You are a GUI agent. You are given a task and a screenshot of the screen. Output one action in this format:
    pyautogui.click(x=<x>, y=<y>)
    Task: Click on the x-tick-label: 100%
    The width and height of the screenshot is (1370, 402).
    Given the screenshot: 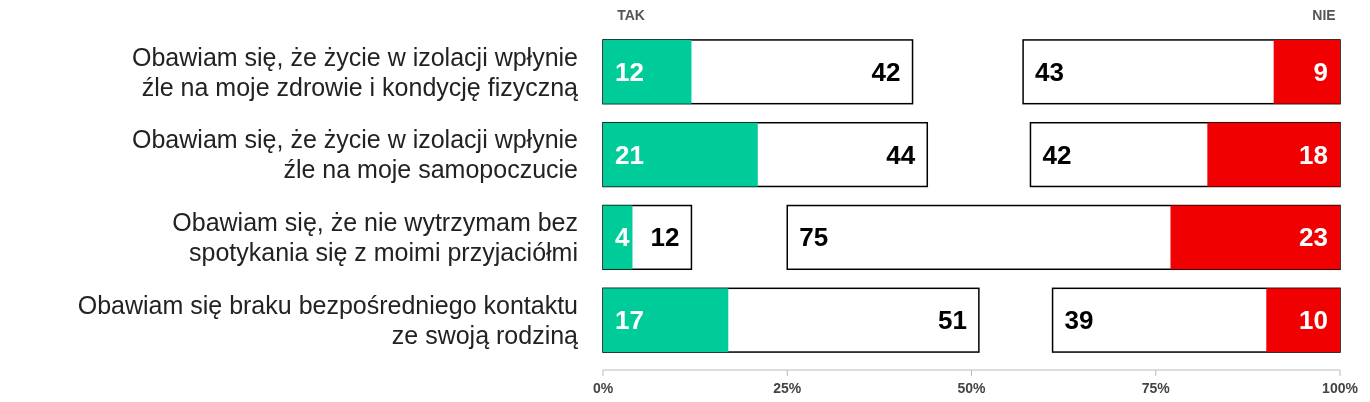 What is the action you would take?
    pyautogui.click(x=1340, y=388)
    